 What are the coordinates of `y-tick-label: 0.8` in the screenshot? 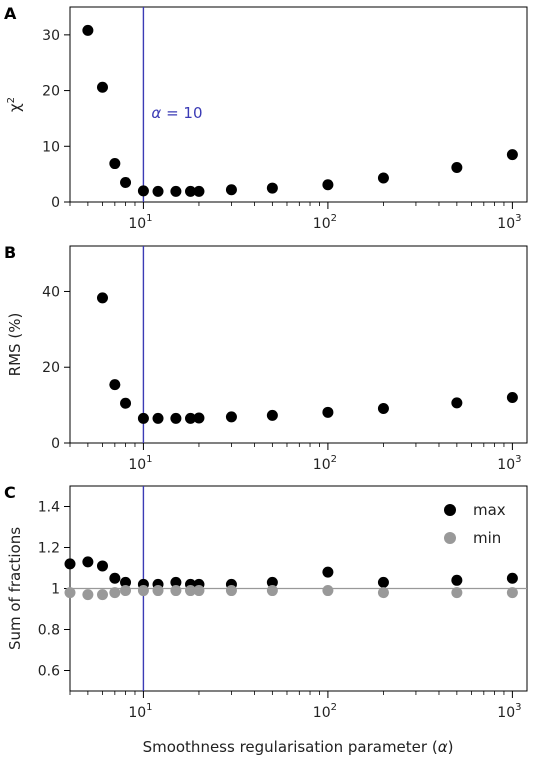 It's located at (49, 631).